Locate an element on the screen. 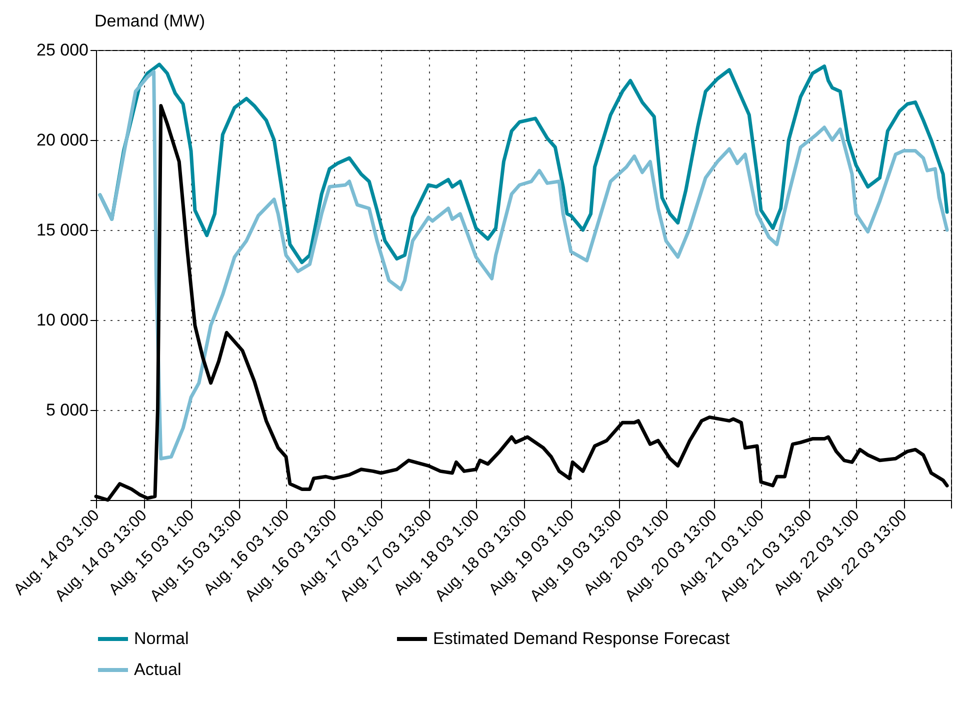 The image size is (977, 718). y-tick-label: 10 000 is located at coordinates (62, 320).